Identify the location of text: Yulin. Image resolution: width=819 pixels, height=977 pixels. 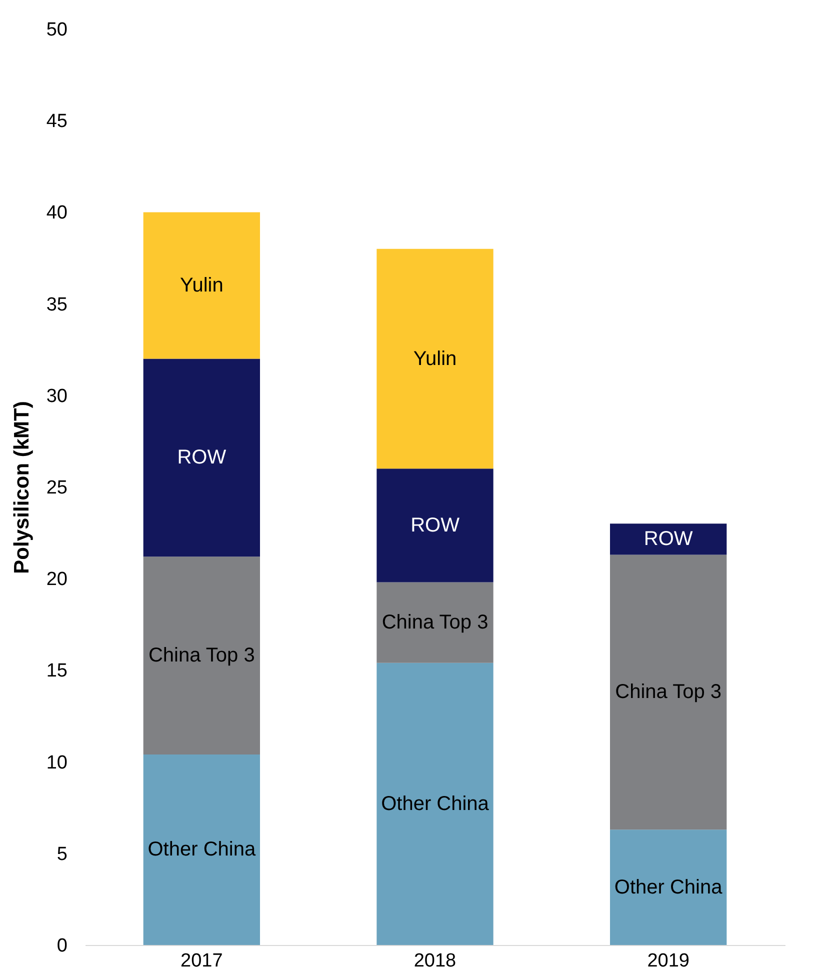
(435, 359).